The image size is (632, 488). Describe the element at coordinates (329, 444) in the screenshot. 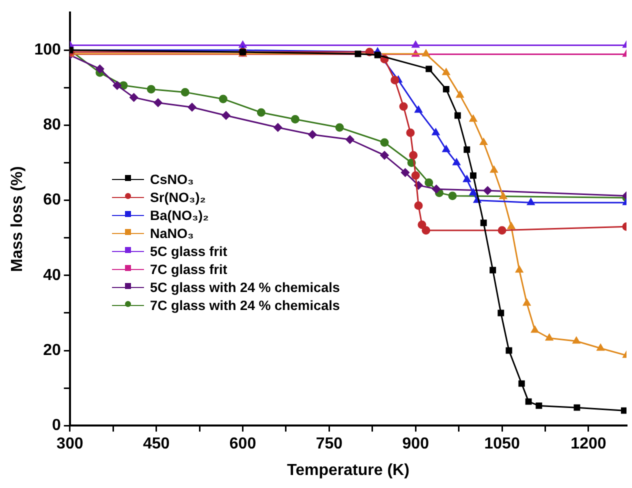

I see `x-tick-label: 750` at that location.